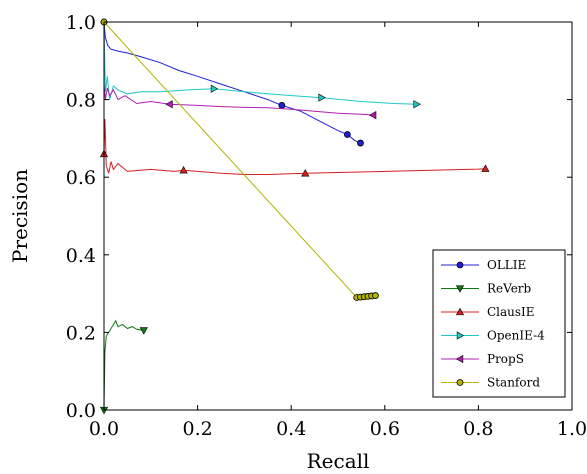  I want to click on series-line-props, so click(238, 100).